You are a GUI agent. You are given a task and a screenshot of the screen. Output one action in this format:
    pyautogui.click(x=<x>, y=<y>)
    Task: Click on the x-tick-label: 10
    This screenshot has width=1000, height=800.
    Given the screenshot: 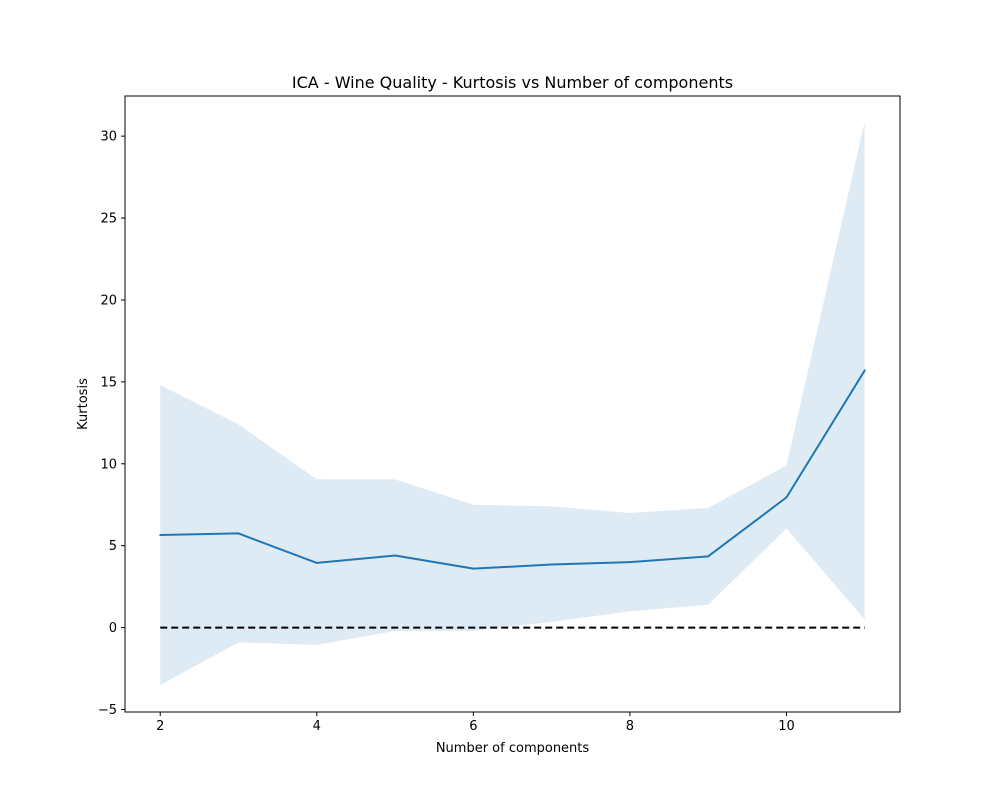 What is the action you would take?
    pyautogui.click(x=786, y=726)
    